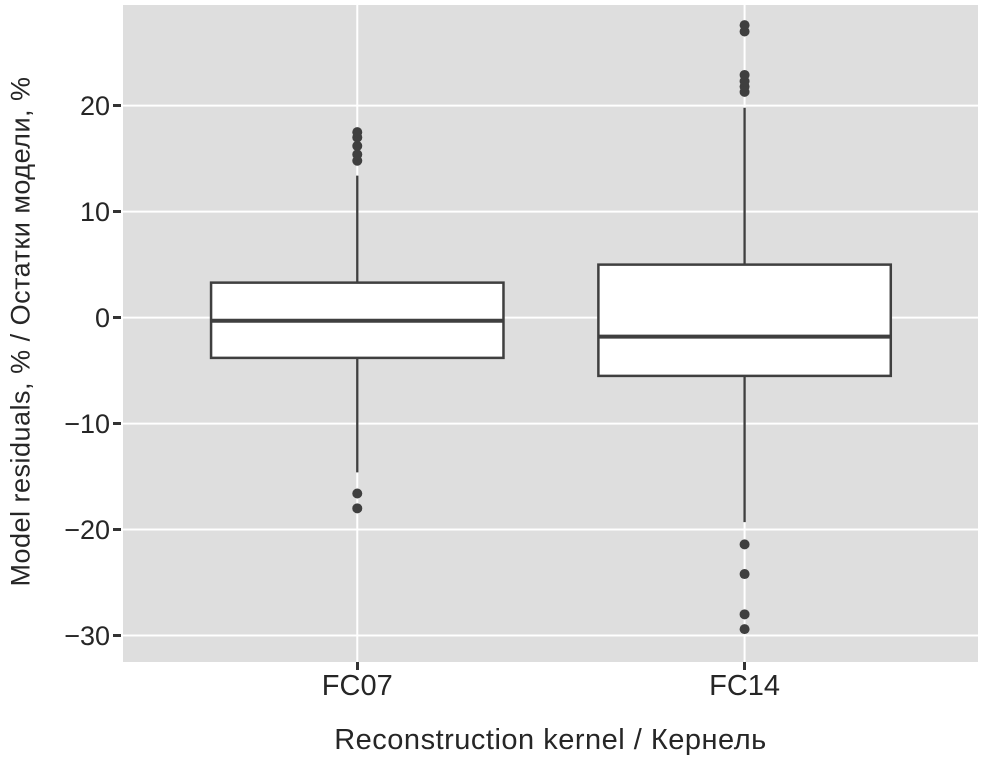 The height and width of the screenshot is (772, 983). Describe the element at coordinates (102, 317) in the screenshot. I see `y-tick-label: 0` at that location.